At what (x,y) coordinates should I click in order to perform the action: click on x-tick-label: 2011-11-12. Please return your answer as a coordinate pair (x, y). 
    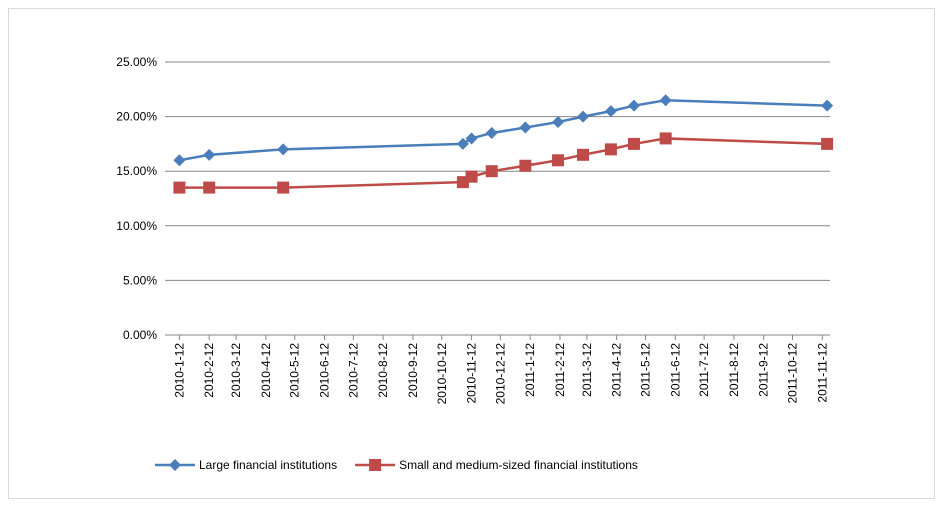
    Looking at the image, I should click on (822, 373).